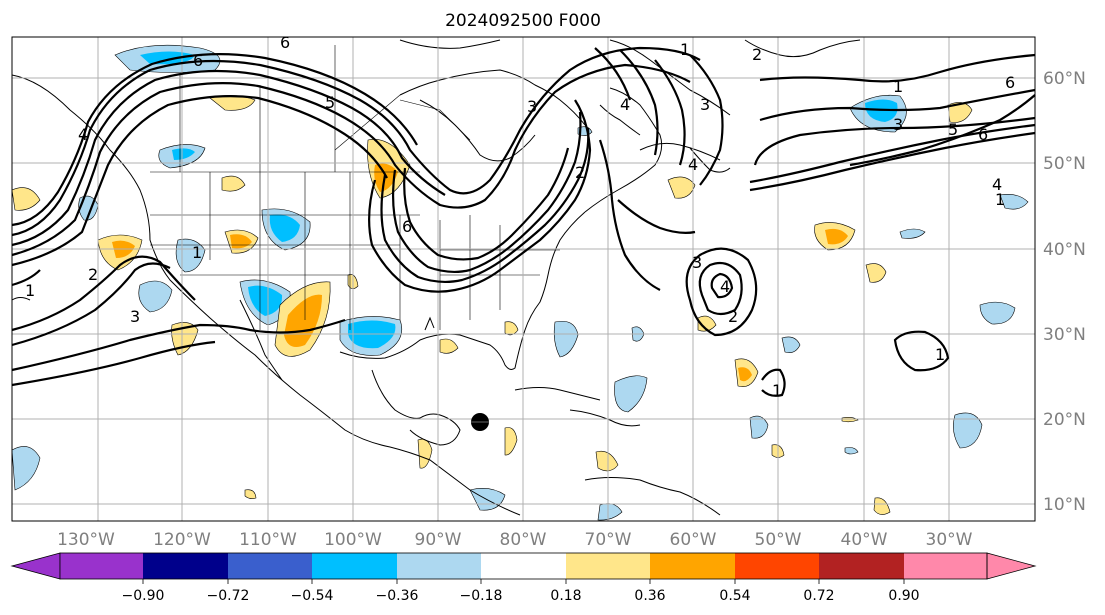 This screenshot has width=1105, height=615. What do you see at coordinates (1064, 335) in the screenshot?
I see `latitude-label: 30°N` at bounding box center [1064, 335].